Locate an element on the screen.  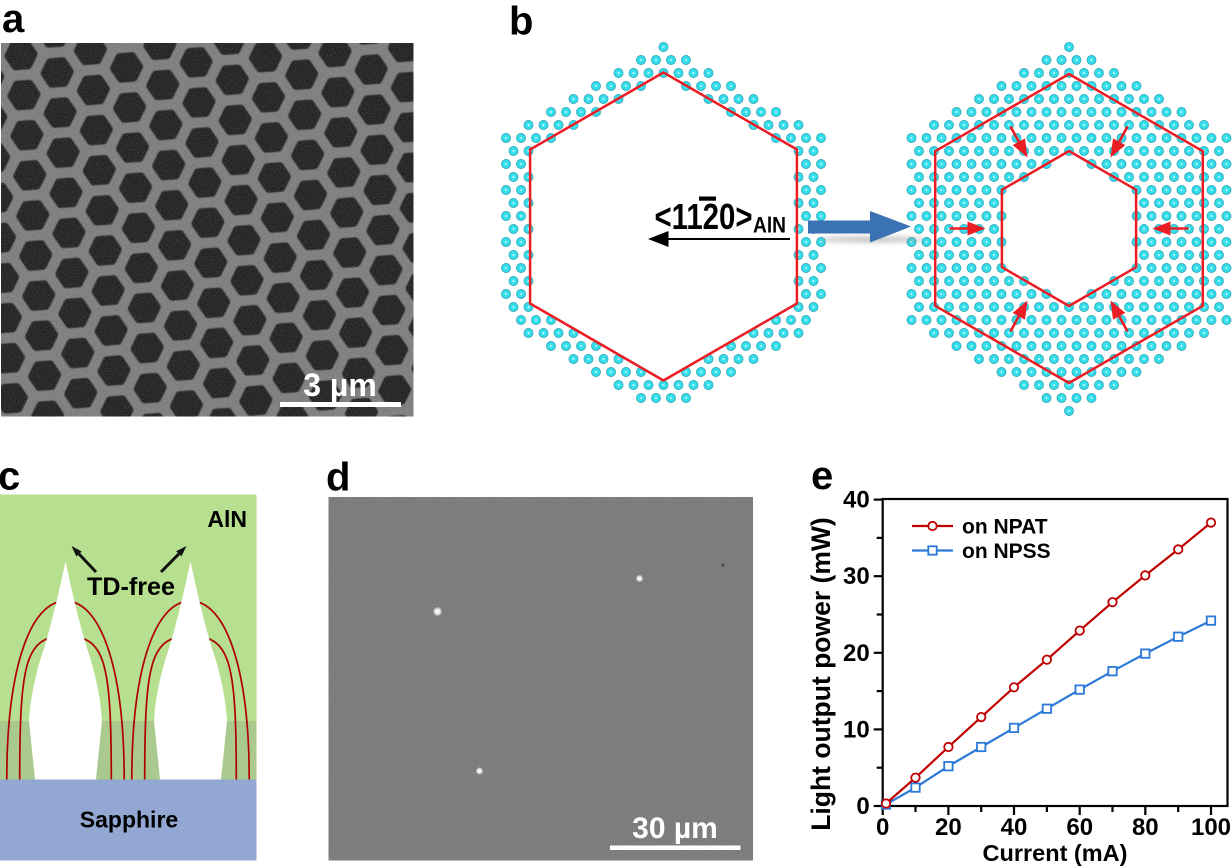
svg-text: Light output power (mW) is located at coordinates (821, 674).